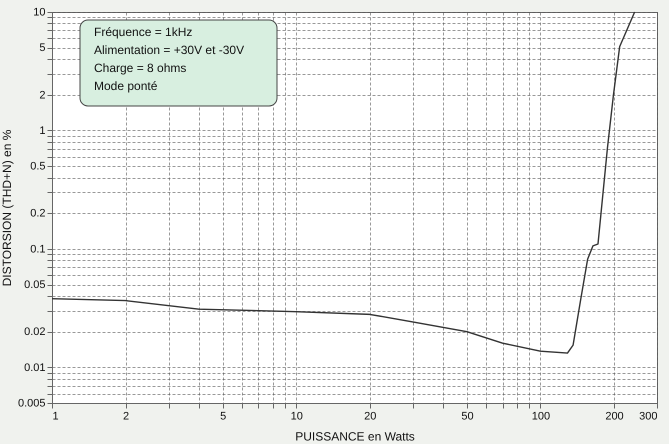 Image resolution: width=669 pixels, height=444 pixels. Describe the element at coordinates (370, 416) in the screenshot. I see `x-tick-label: 20` at that location.